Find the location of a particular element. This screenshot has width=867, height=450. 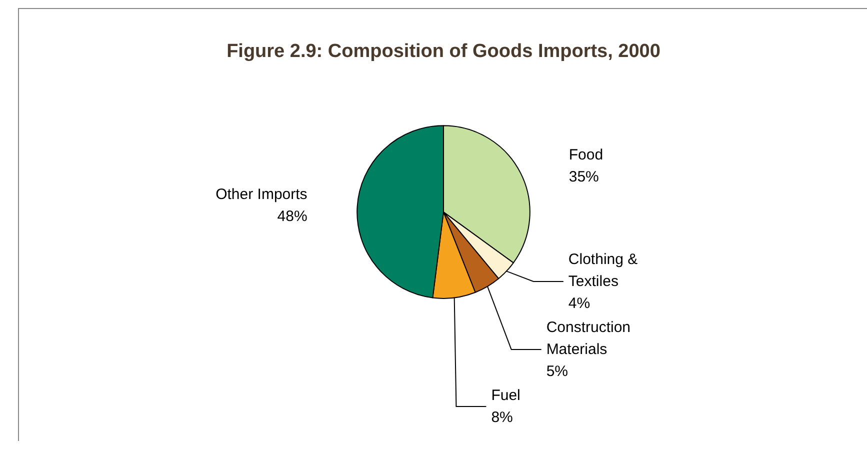

slice-label: Construction Materials is located at coordinates (588, 338).